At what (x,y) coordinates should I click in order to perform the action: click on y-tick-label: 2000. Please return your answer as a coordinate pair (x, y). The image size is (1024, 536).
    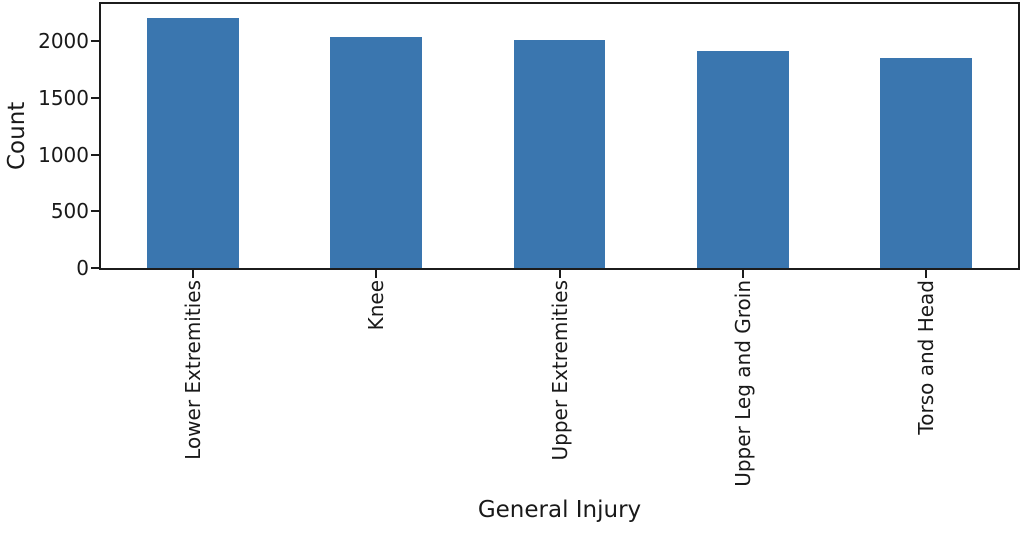
    Looking at the image, I should click on (63, 41).